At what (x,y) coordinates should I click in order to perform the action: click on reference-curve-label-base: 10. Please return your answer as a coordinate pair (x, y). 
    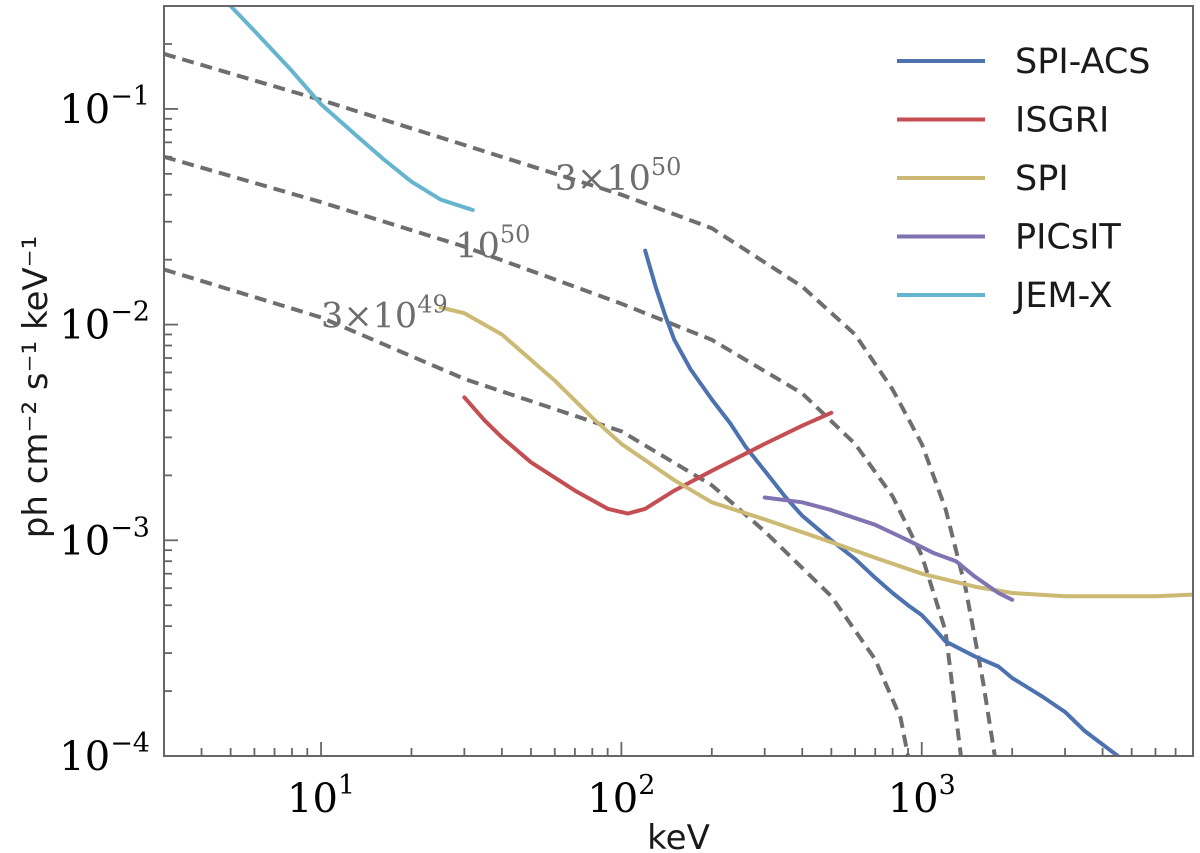
    Looking at the image, I should click on (477, 246).